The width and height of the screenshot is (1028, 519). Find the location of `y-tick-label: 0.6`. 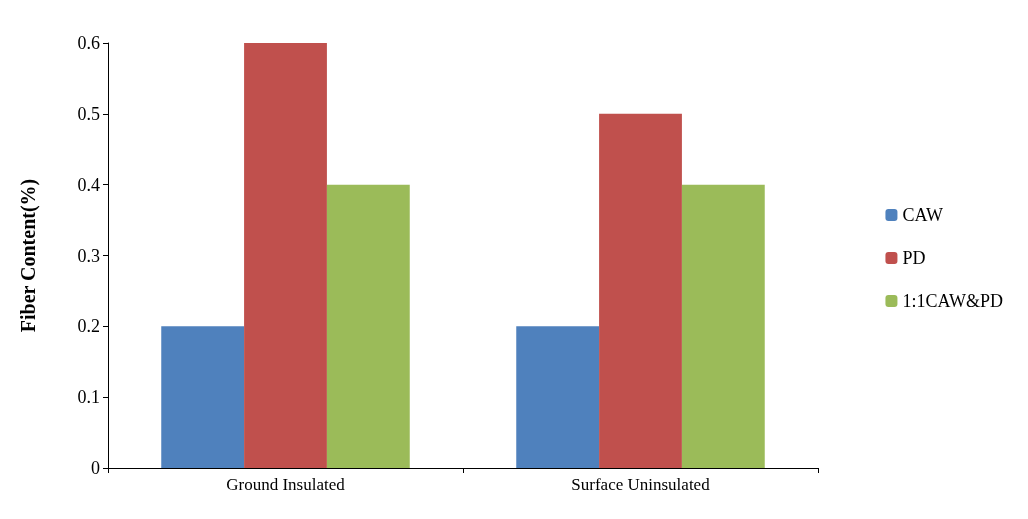

y-tick-label: 0.6 is located at coordinates (88, 43).